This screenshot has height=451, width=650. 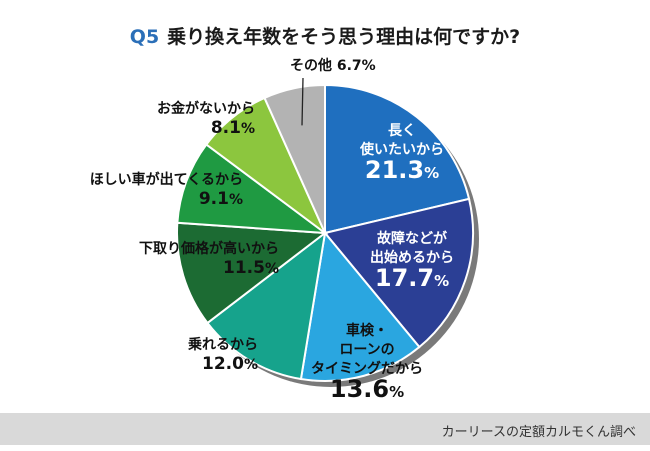 What do you see at coordinates (412, 261) in the screenshot?
I see `slice-label-2: 故障などが出始めるから 17.7%` at bounding box center [412, 261].